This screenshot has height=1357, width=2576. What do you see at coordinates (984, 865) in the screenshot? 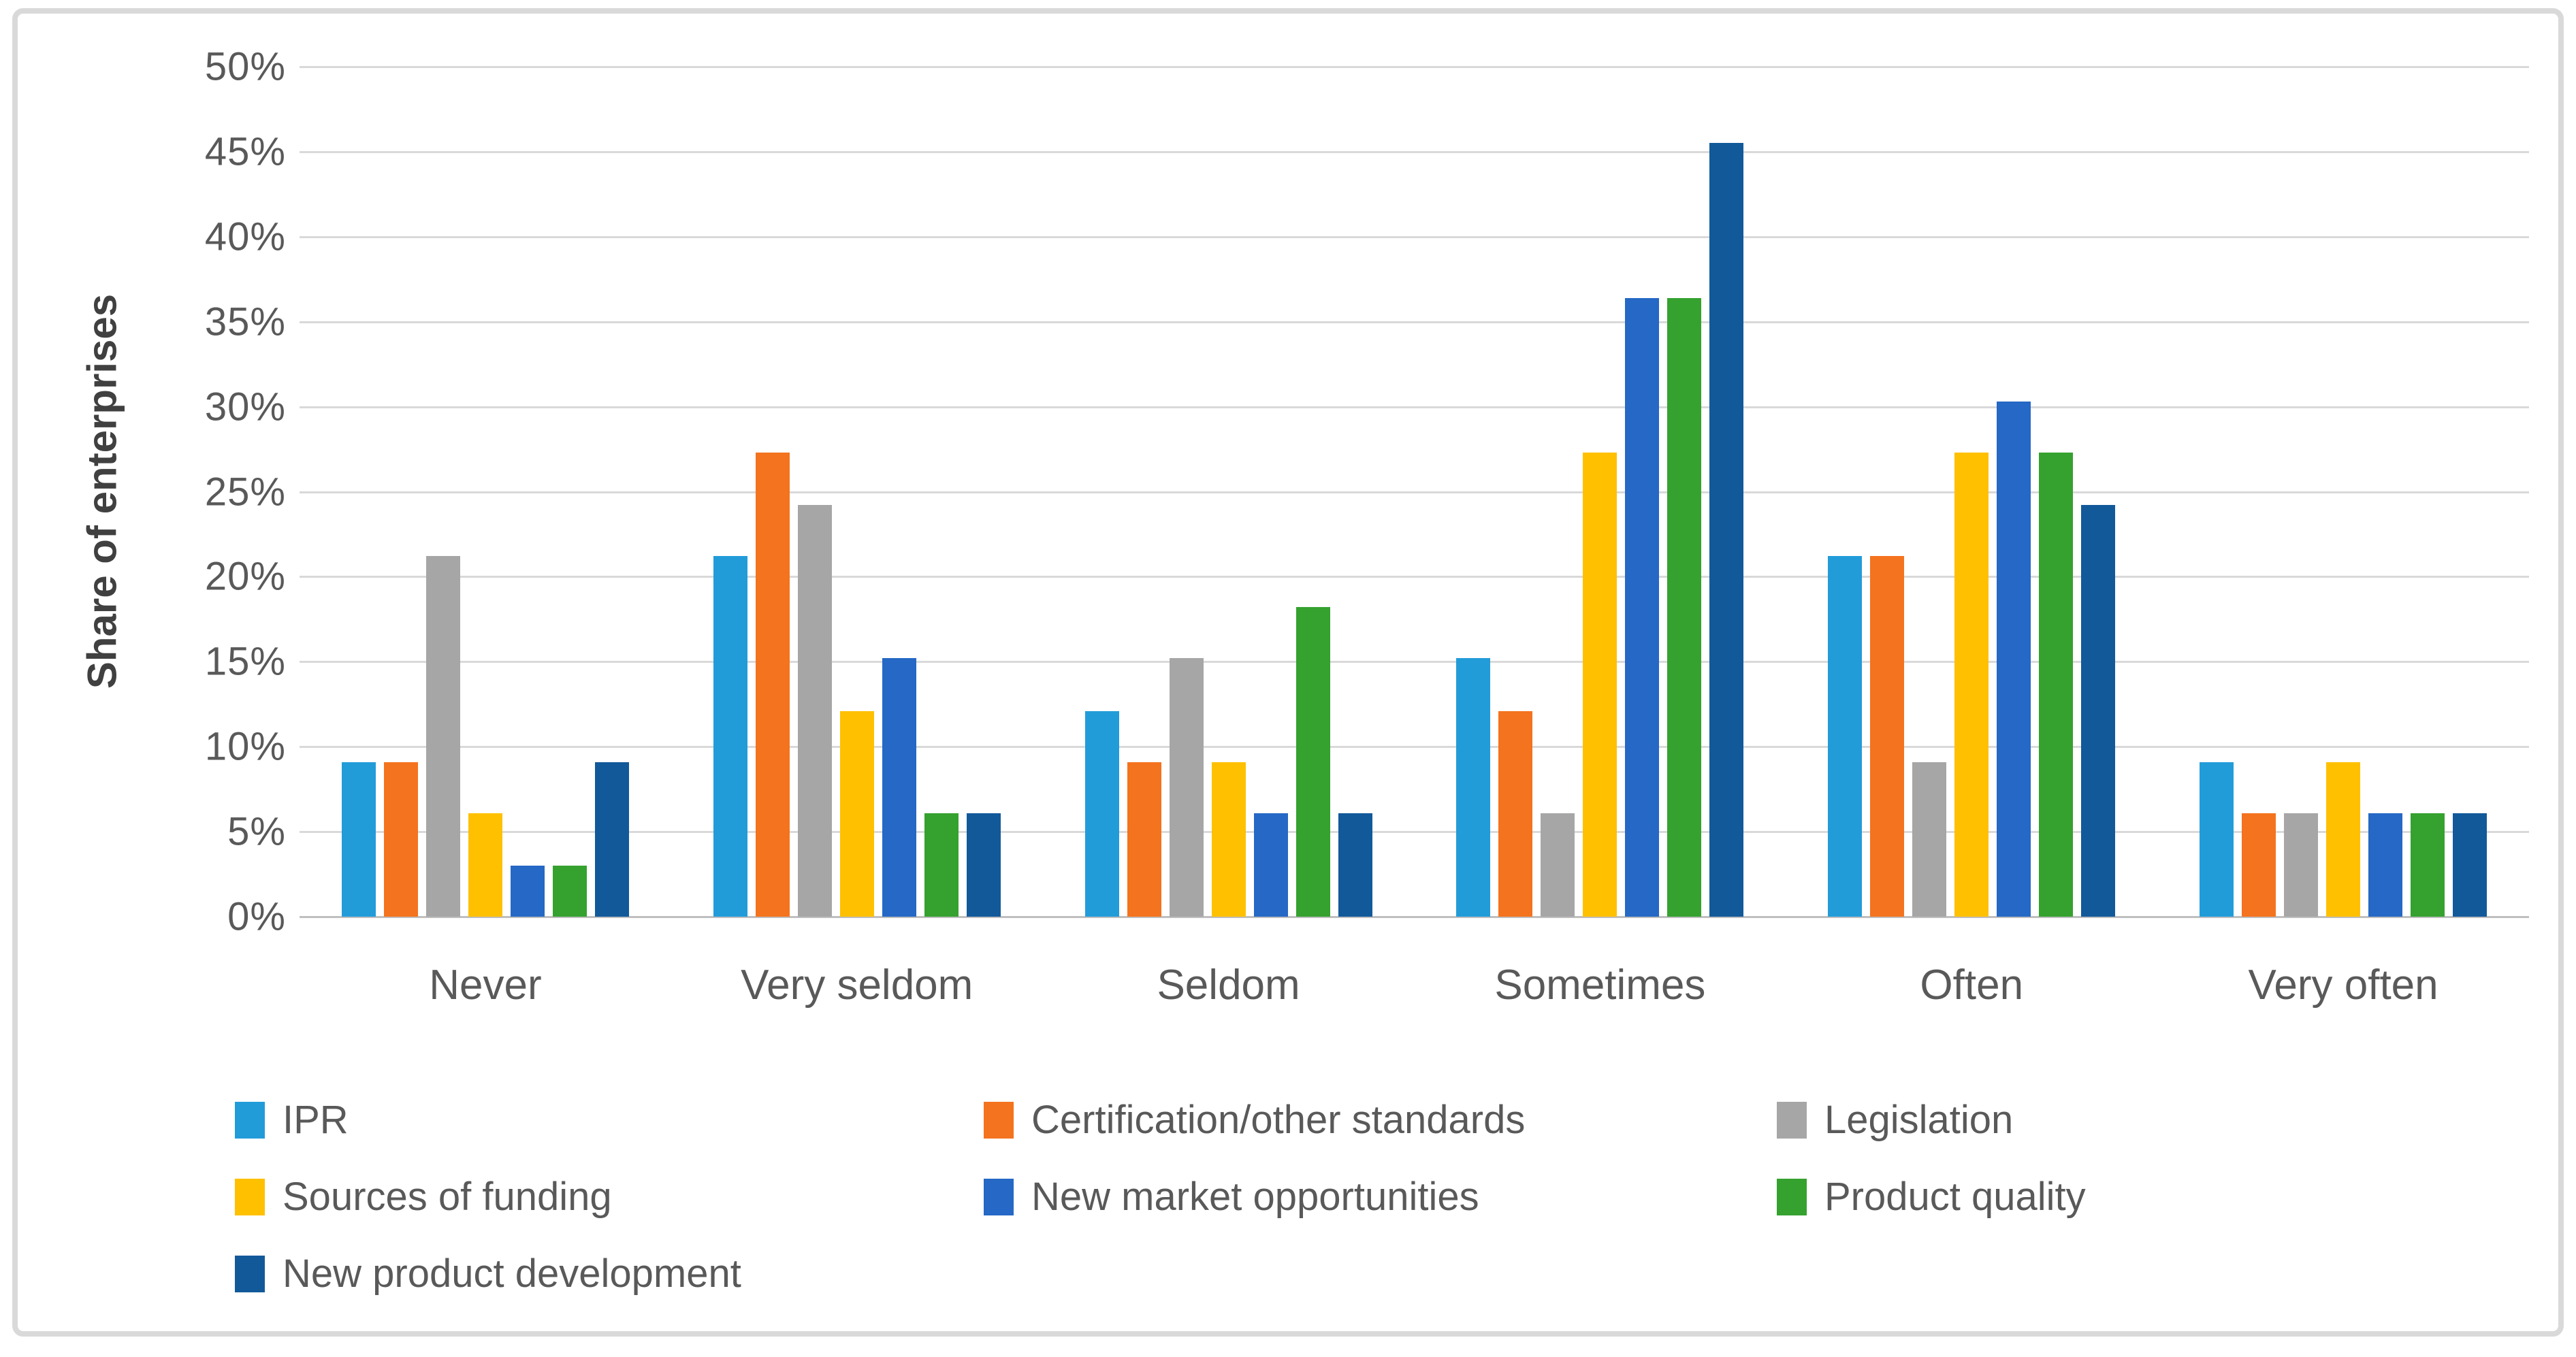
I see `bar-new-product-development-very-seldom` at bounding box center [984, 865].